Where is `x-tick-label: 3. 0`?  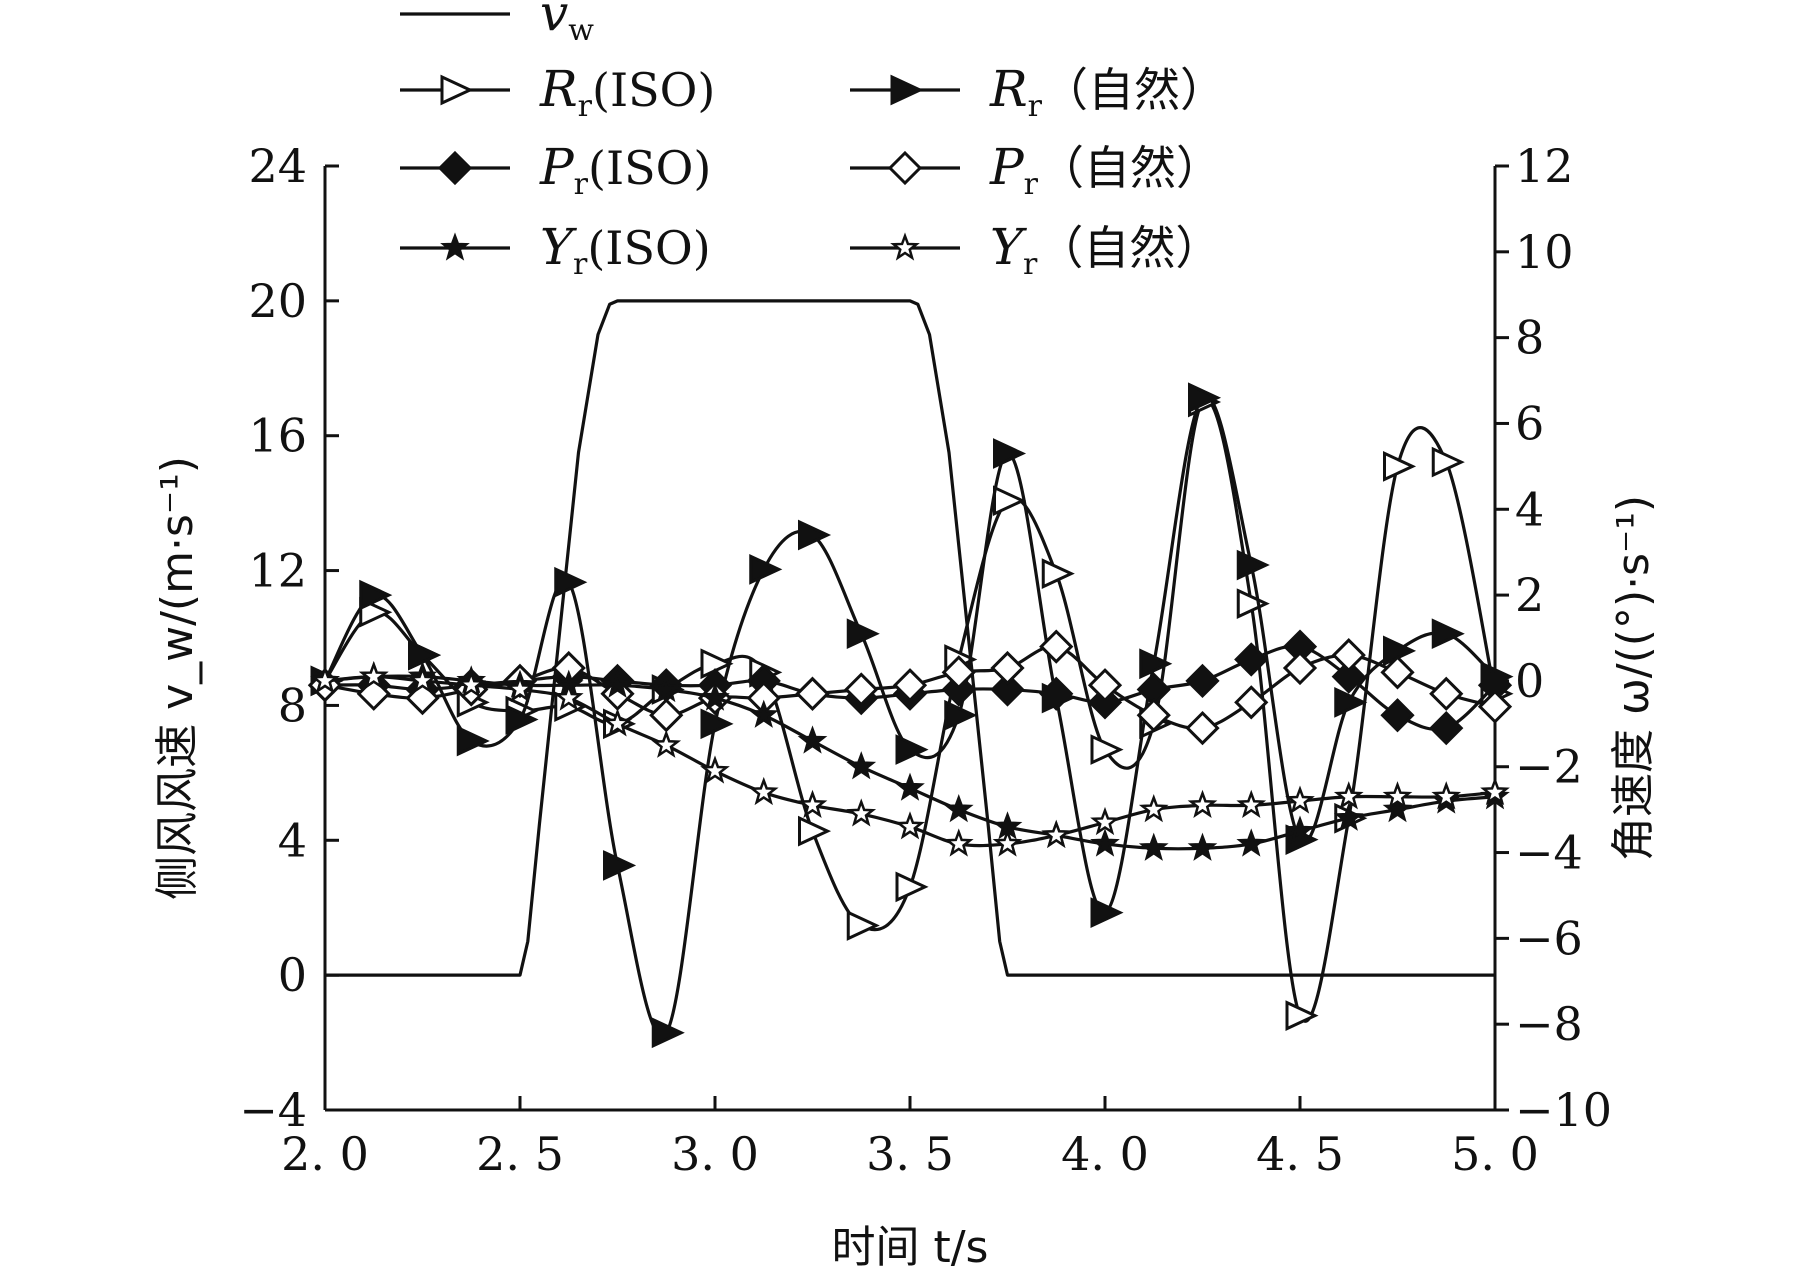
x-tick-label: 3. 0 is located at coordinates (715, 1154).